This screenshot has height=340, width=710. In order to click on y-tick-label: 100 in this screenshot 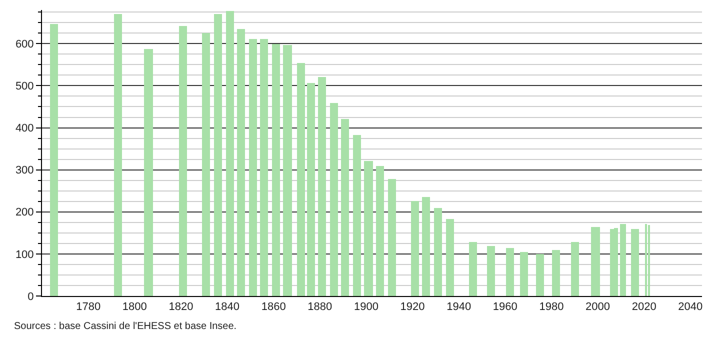, I will do `click(24, 254)`.